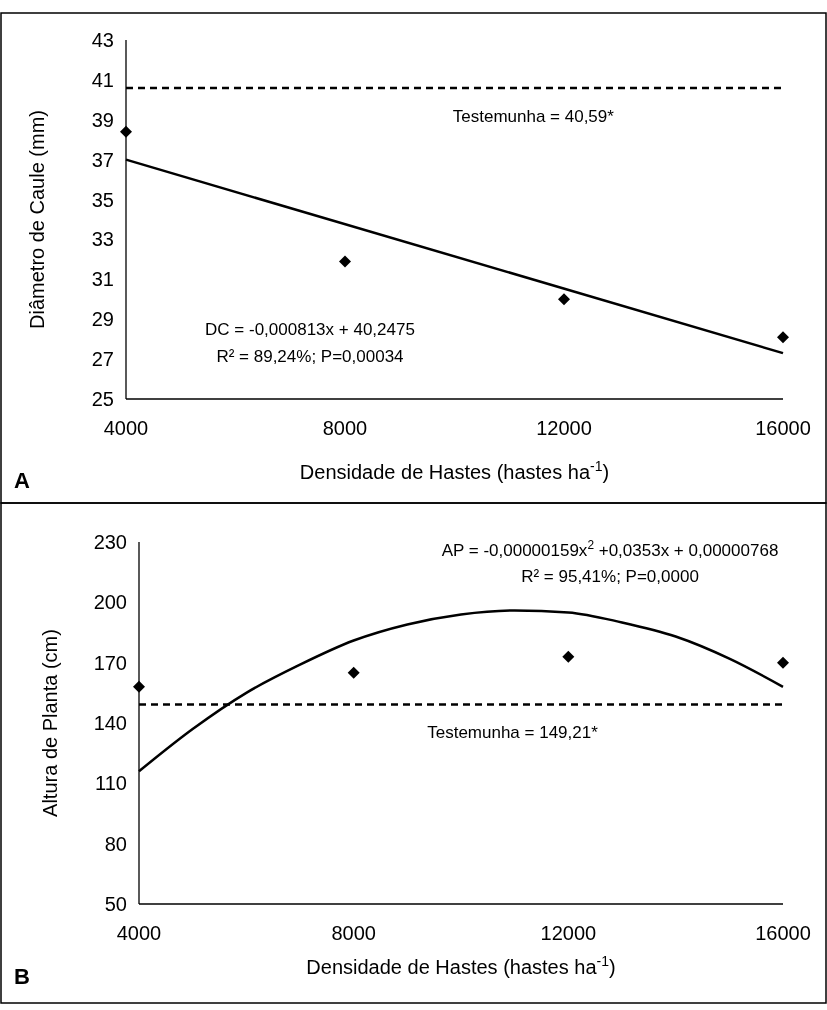 Image resolution: width=827 pixels, height=1010 pixels. I want to click on y-tick-label: 37, so click(102, 159).